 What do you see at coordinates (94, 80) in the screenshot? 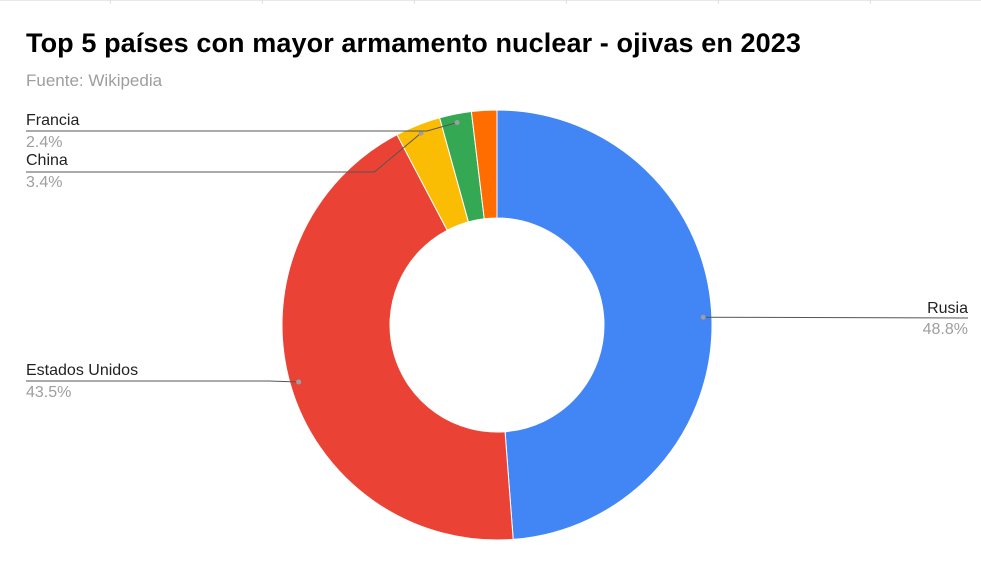
I see `chart-subtitle: Fuente: Wikipedia` at bounding box center [94, 80].